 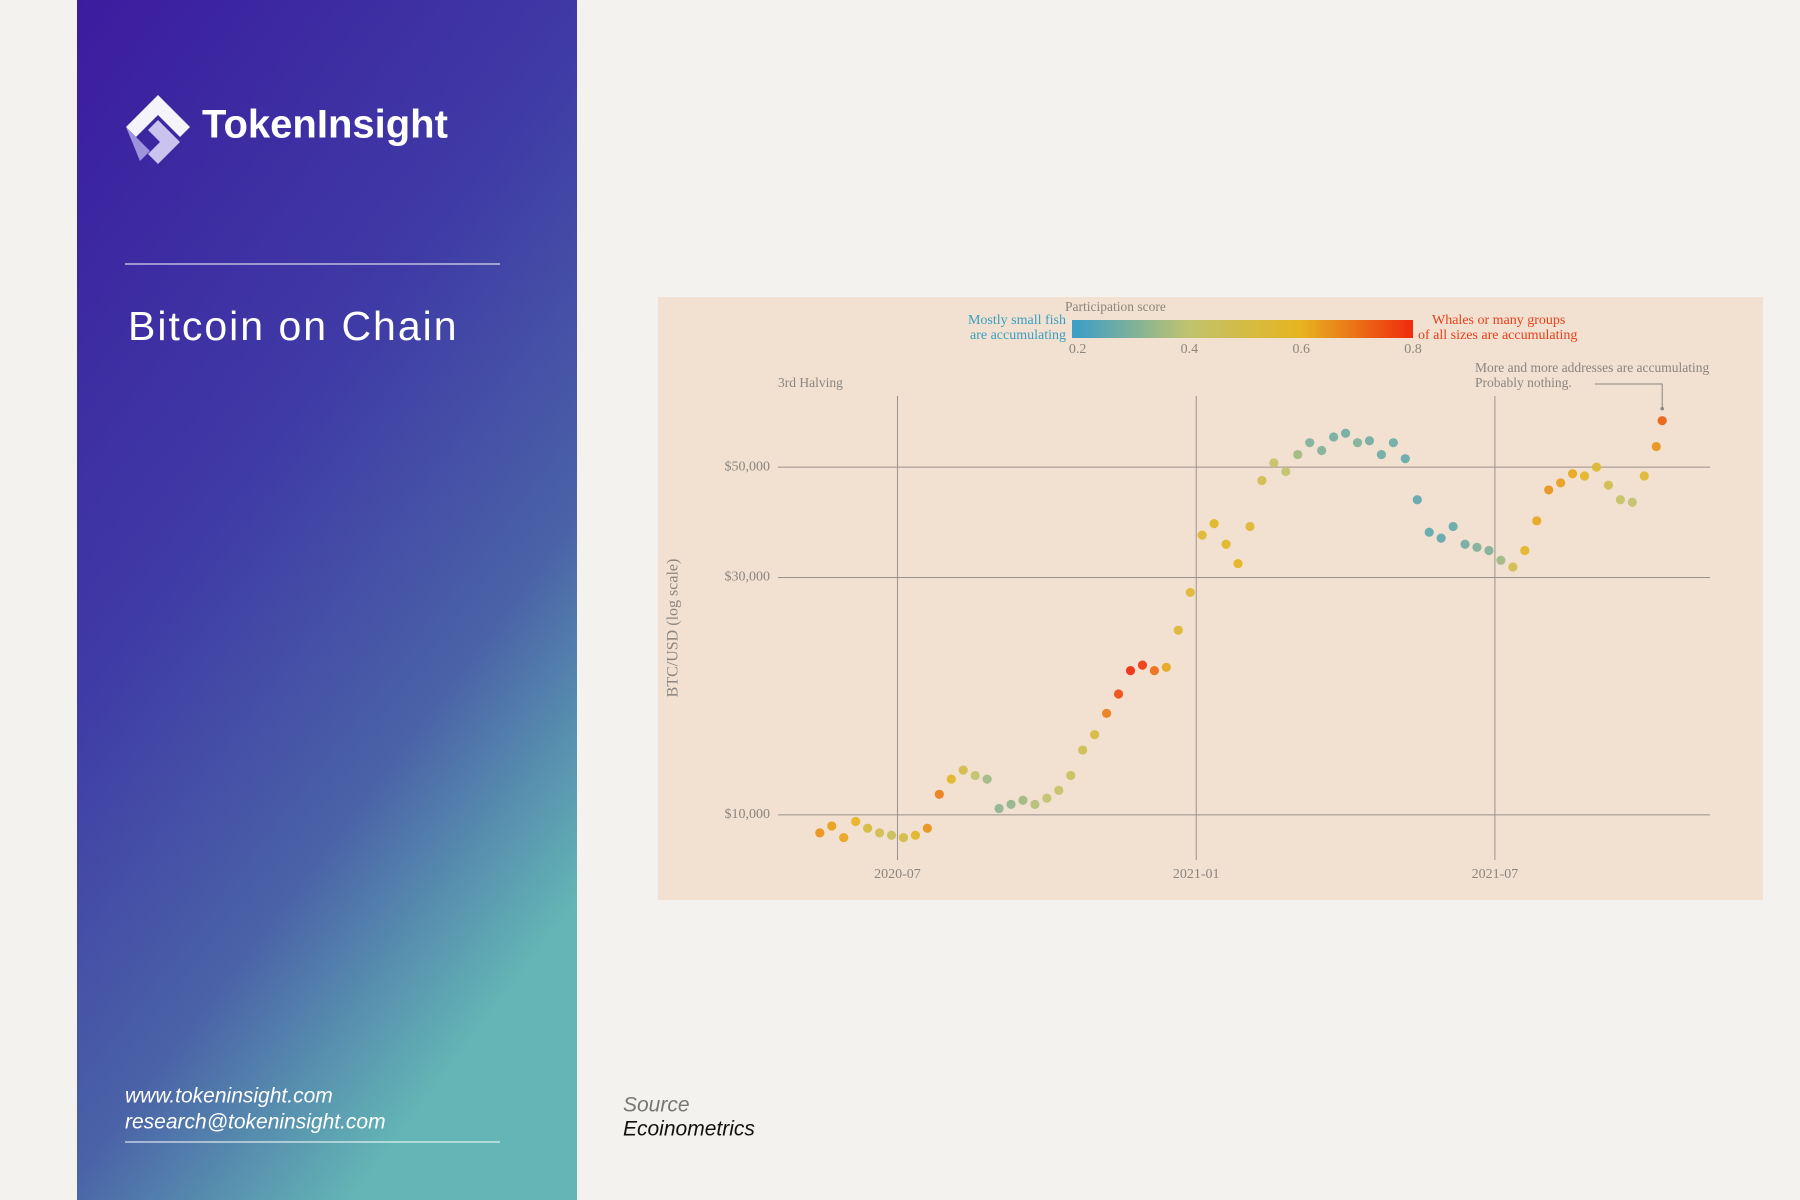 What do you see at coordinates (255, 1122) in the screenshot?
I see `email: research@tokeninsight.com` at bounding box center [255, 1122].